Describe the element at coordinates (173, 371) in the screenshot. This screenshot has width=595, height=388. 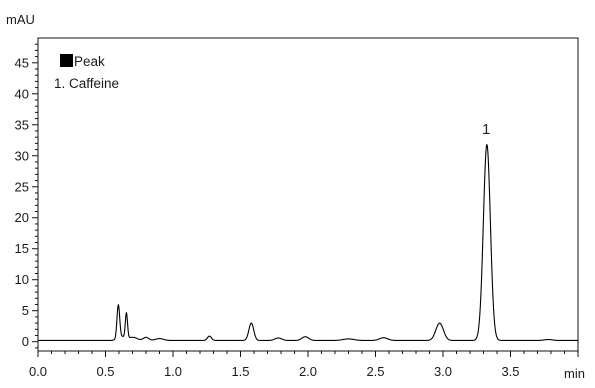
I see `x-tick-label: 1.0` at that location.